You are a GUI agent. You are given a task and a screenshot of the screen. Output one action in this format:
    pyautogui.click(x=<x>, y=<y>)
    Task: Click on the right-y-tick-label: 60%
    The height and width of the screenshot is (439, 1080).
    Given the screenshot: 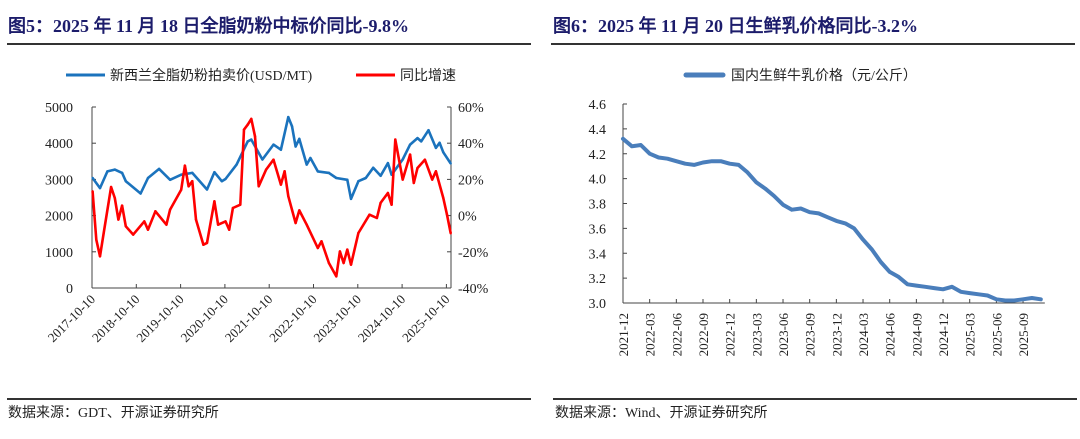 What is the action you would take?
    pyautogui.click(x=471, y=108)
    